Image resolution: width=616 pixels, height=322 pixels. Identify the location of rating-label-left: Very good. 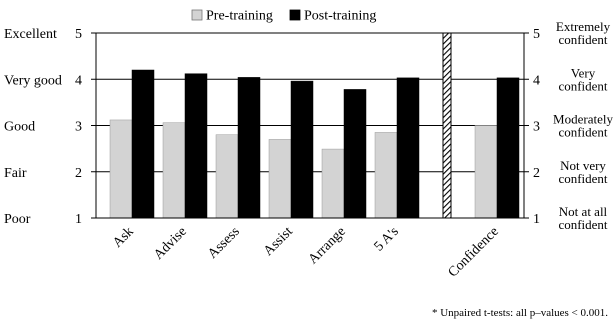
(33, 80).